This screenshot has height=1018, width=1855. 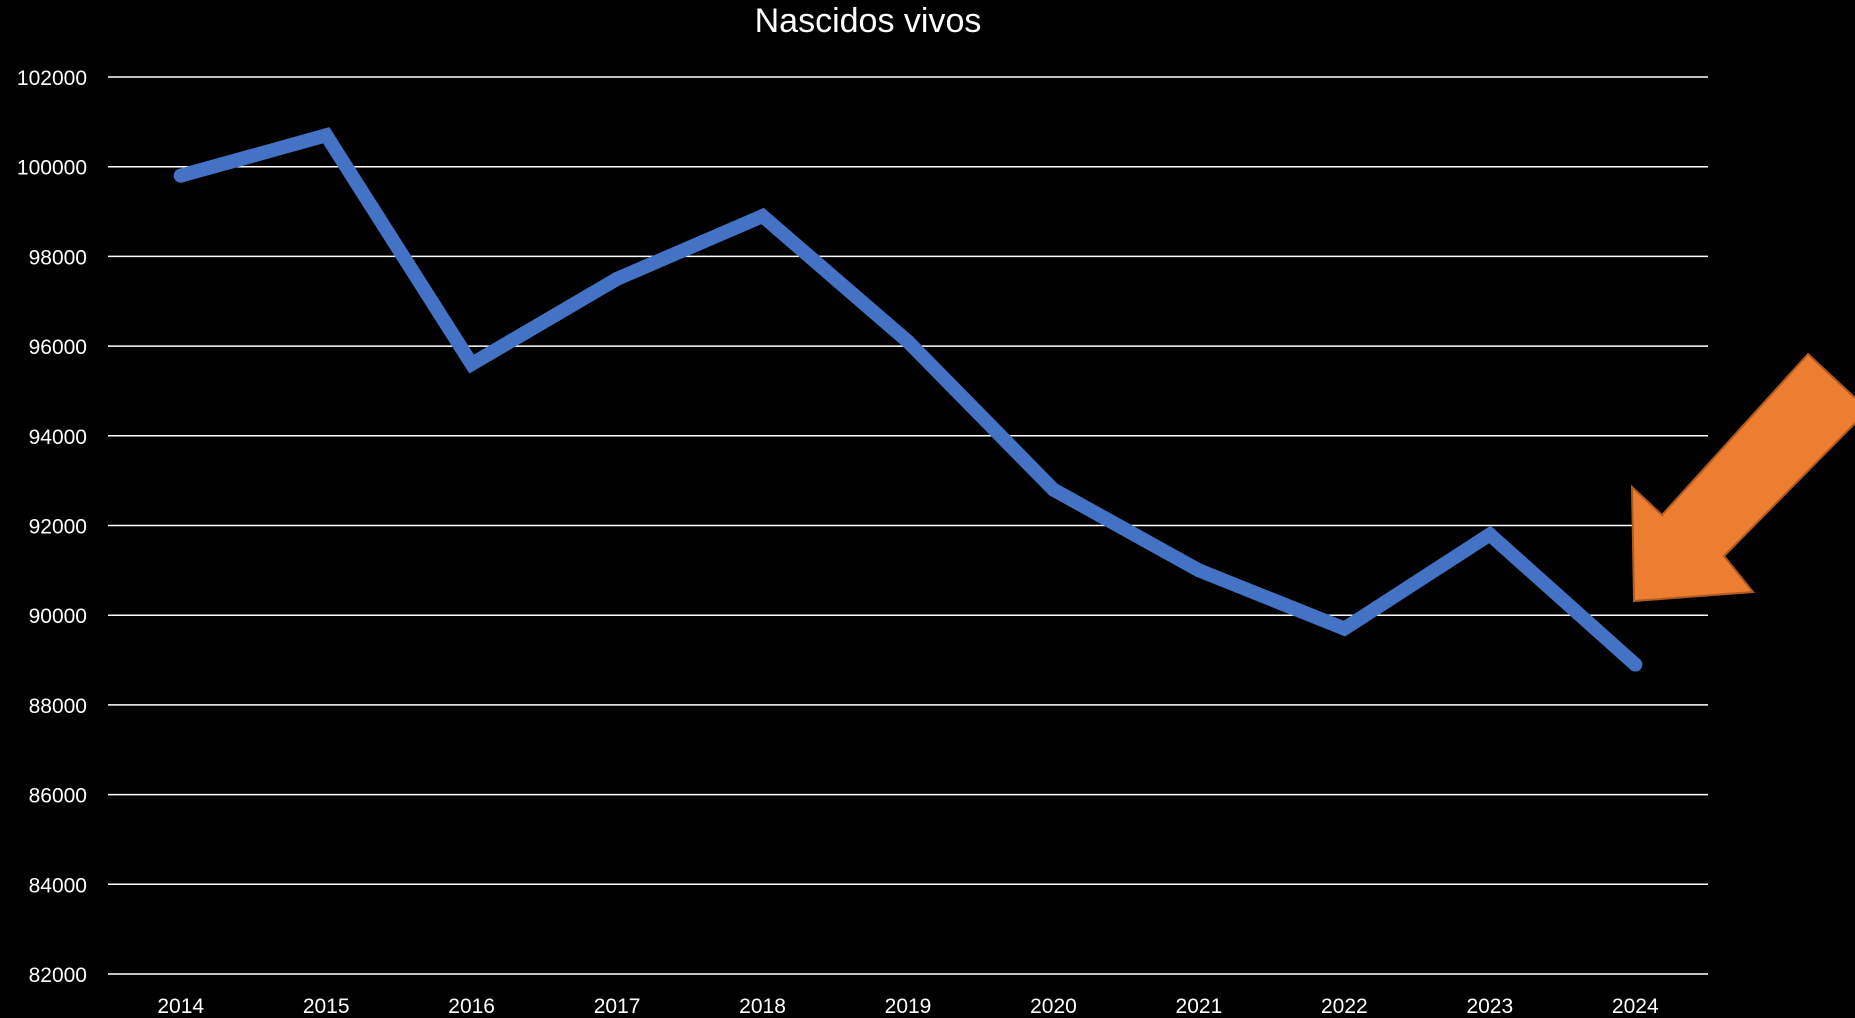 I want to click on y-tick-label: 100000, so click(x=52, y=168).